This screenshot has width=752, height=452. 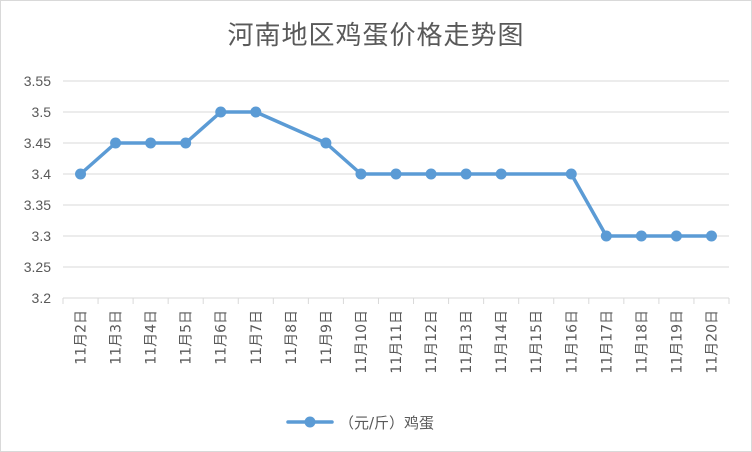 I want to click on y-tick-label: 3.25, so click(x=37, y=267).